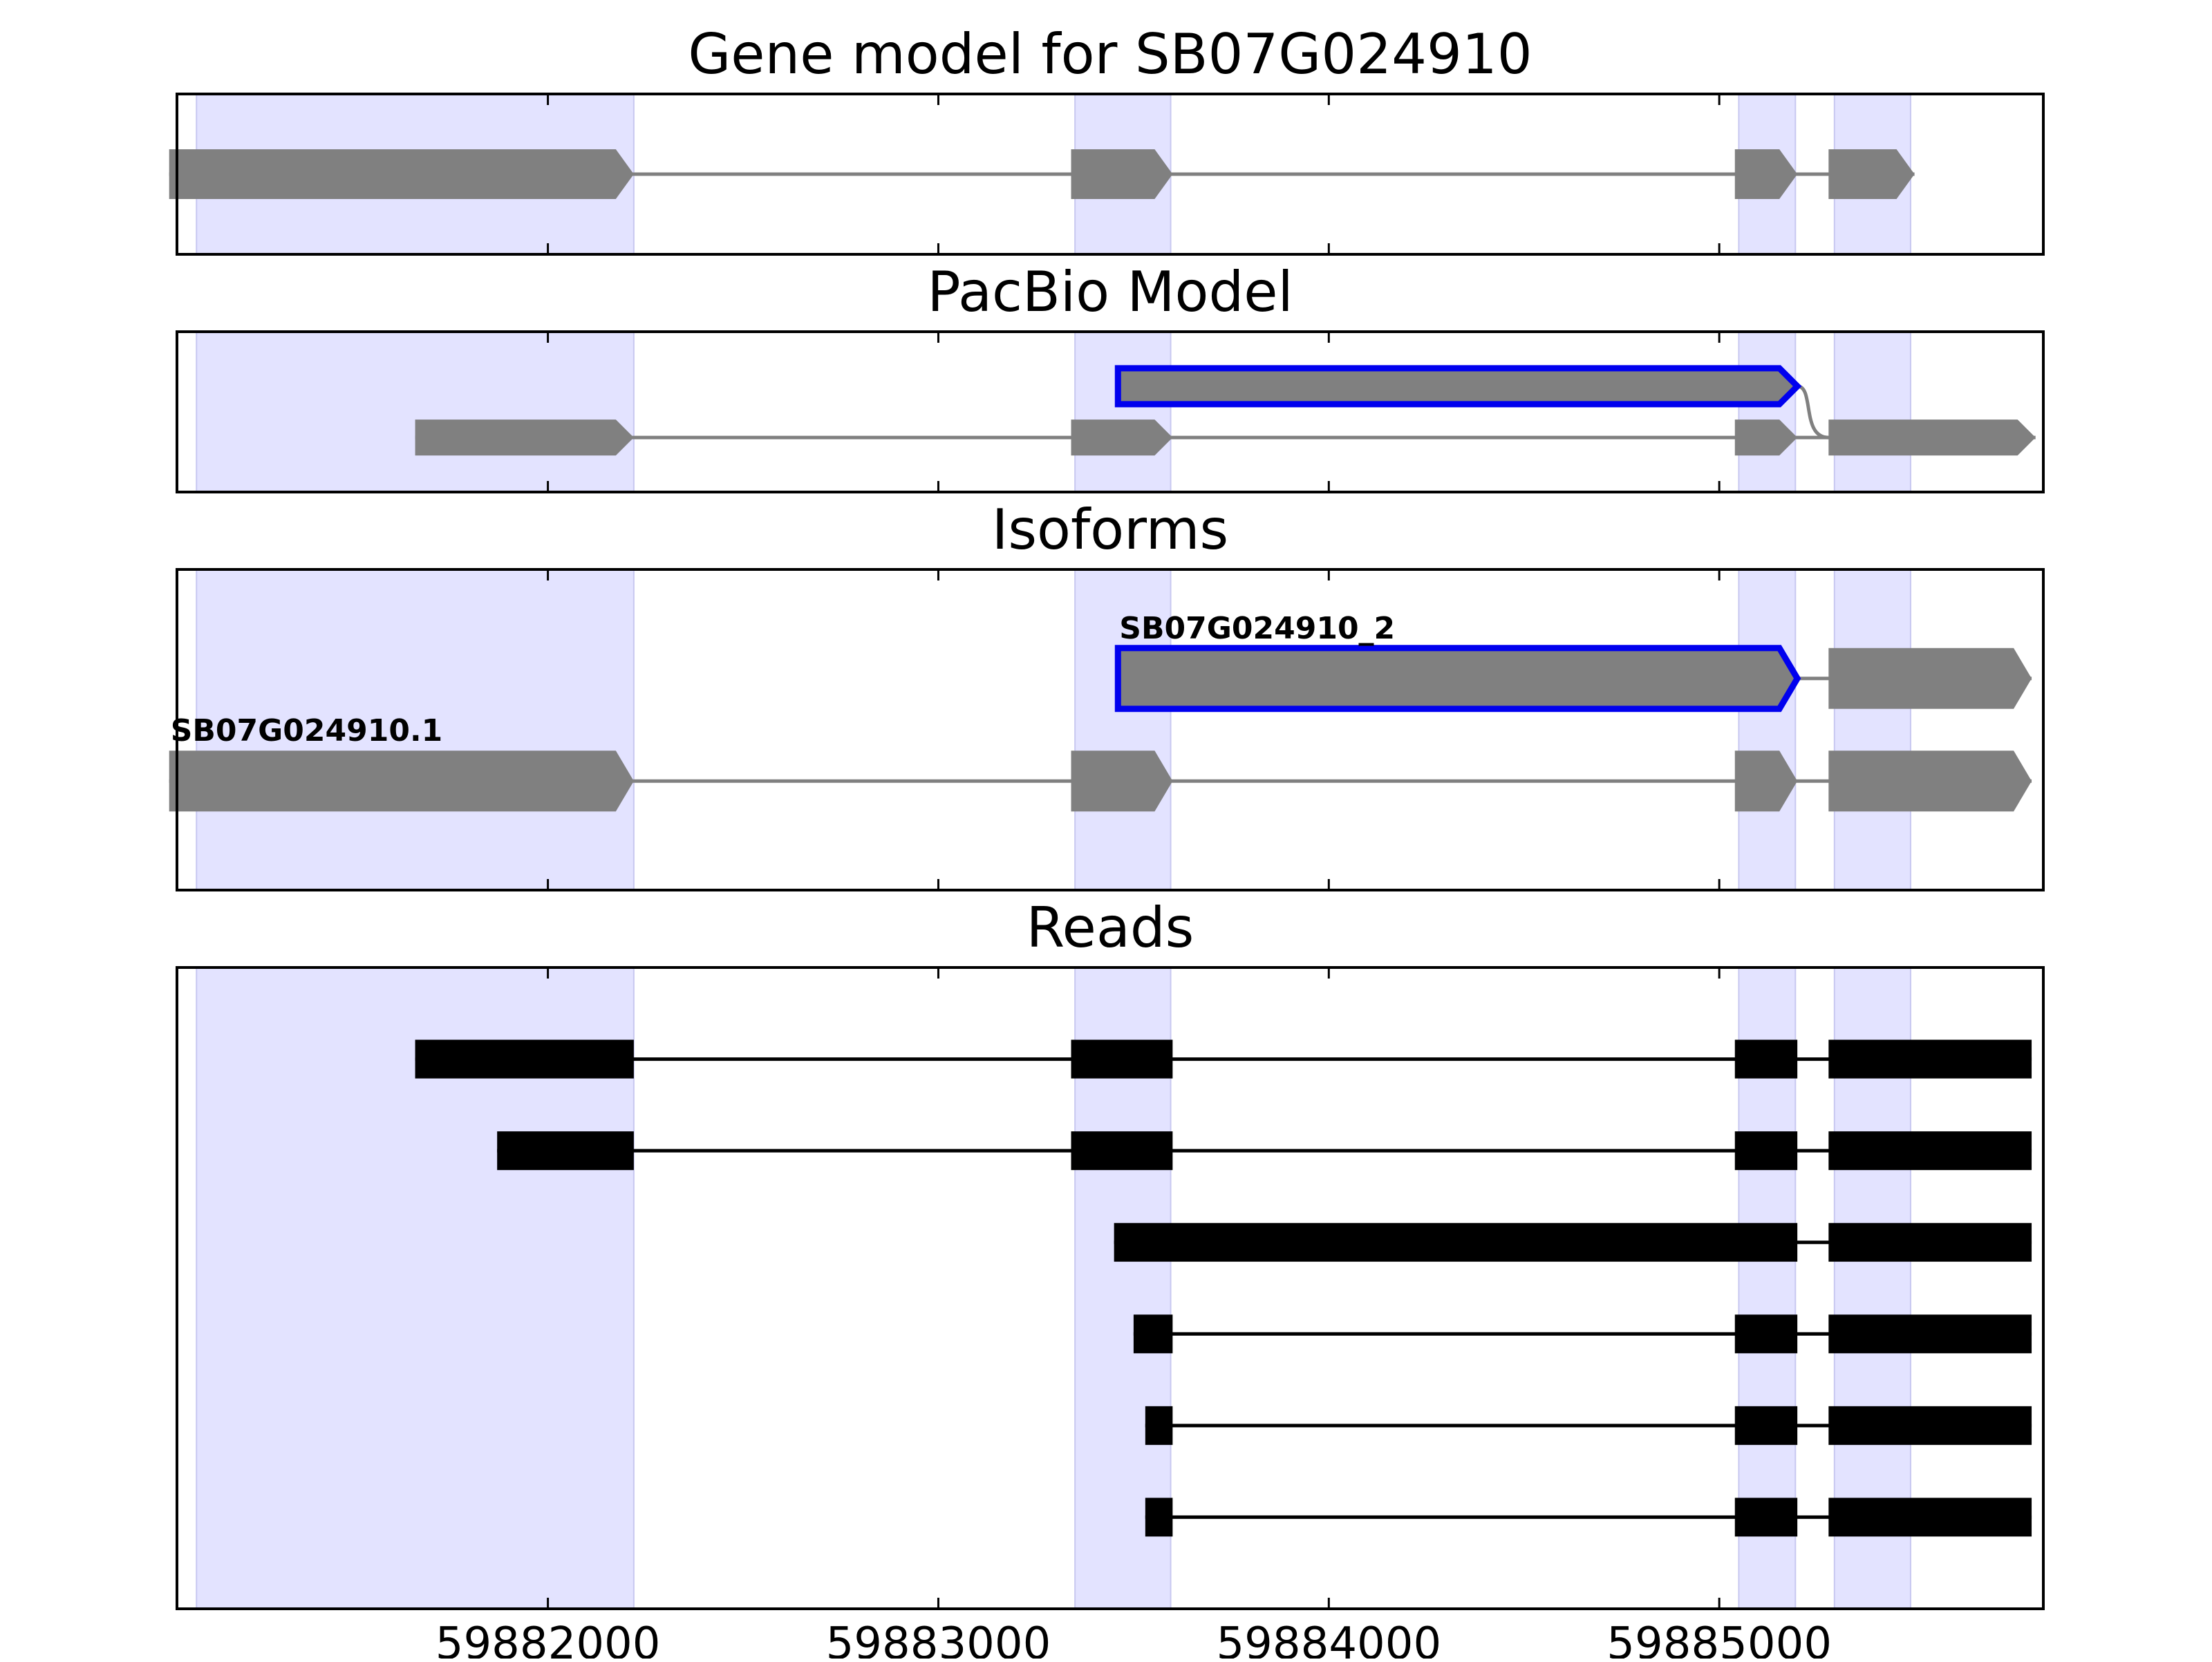  Describe the element at coordinates (1328, 1638) in the screenshot. I see `x-tick-label: 59884000` at that location.